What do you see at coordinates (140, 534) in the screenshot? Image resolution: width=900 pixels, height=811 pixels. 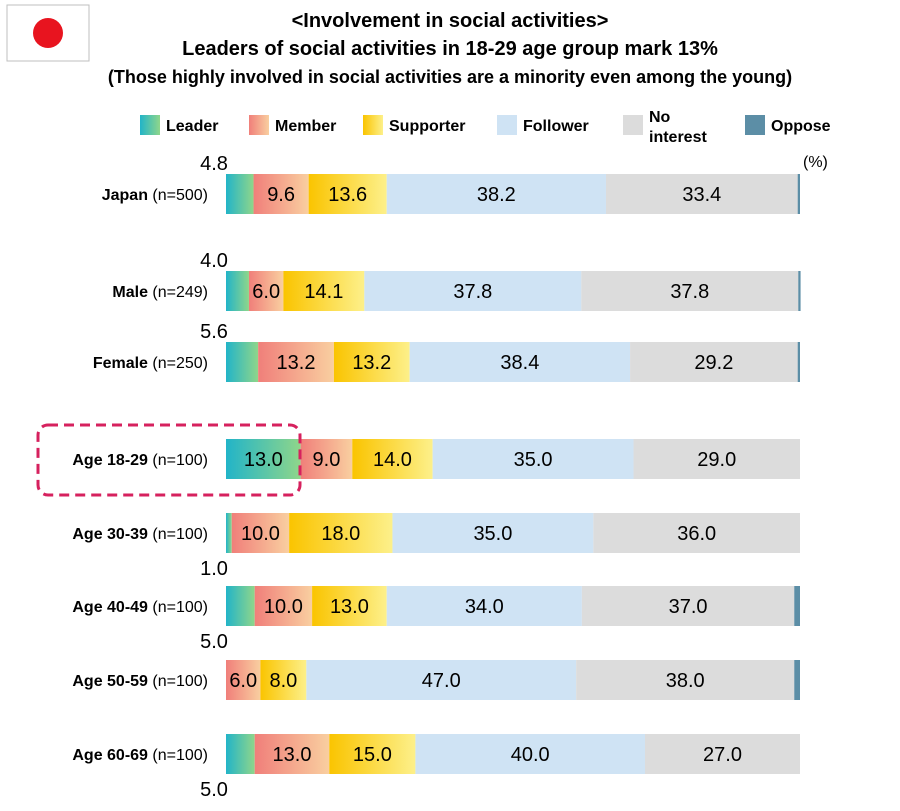 I see `category-label: Age 30-39 (n=100)` at bounding box center [140, 534].